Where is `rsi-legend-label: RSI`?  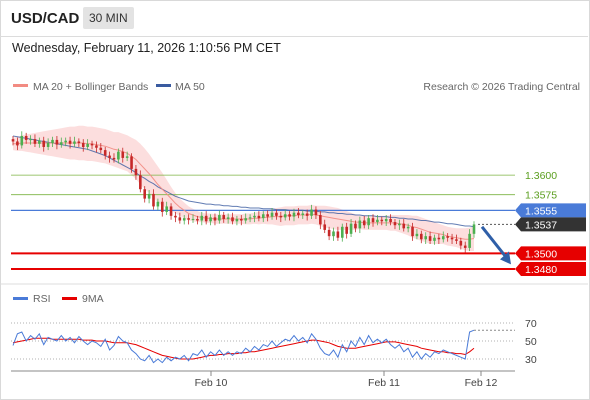
rsi-legend-label: RSI is located at coordinates (42, 299).